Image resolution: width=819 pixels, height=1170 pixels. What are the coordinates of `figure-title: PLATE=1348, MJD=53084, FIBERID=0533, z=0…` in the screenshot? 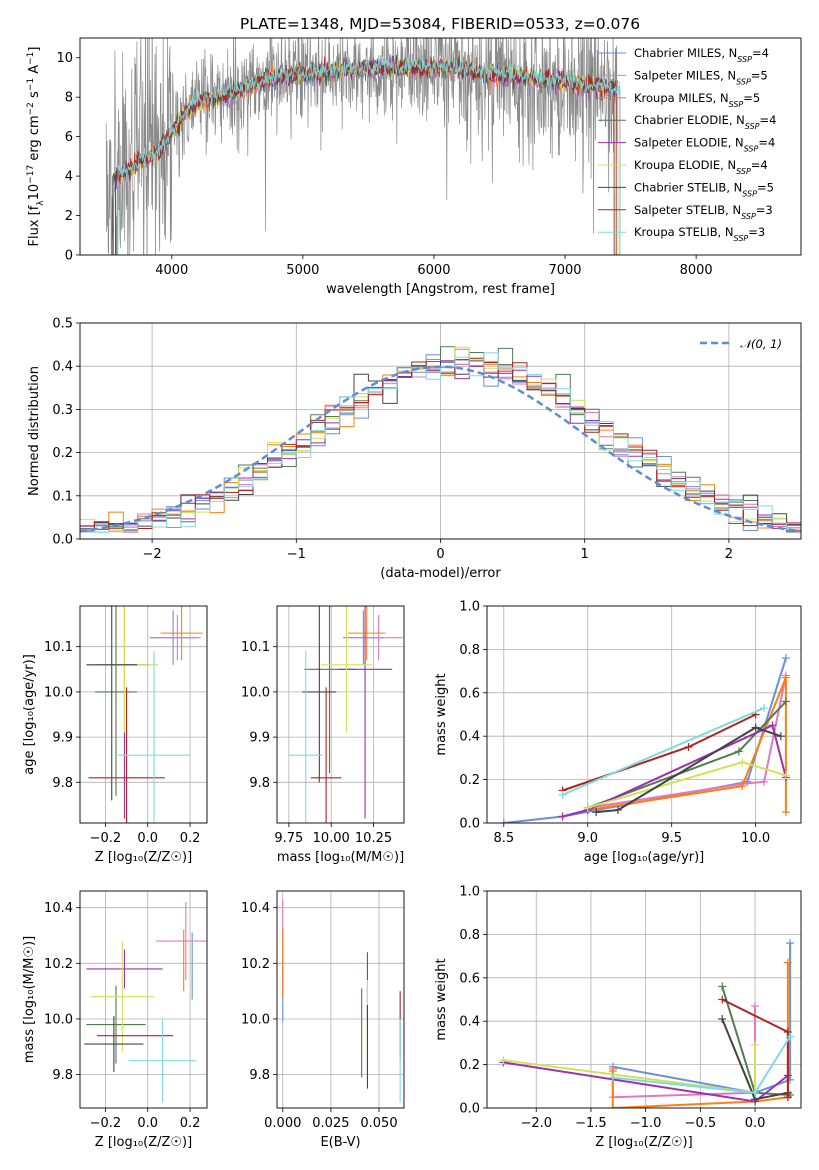 It's located at (440, 24).